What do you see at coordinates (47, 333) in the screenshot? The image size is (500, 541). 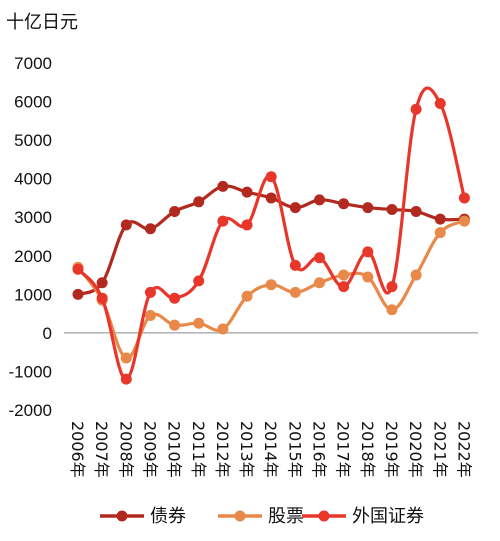 I see `y-tick-label: 0` at bounding box center [47, 333].